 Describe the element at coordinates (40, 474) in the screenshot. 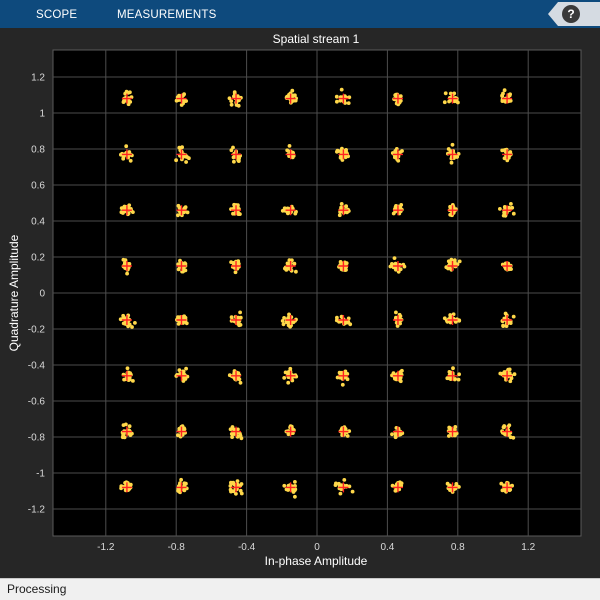

I see `y-tick-label: -1` at that location.